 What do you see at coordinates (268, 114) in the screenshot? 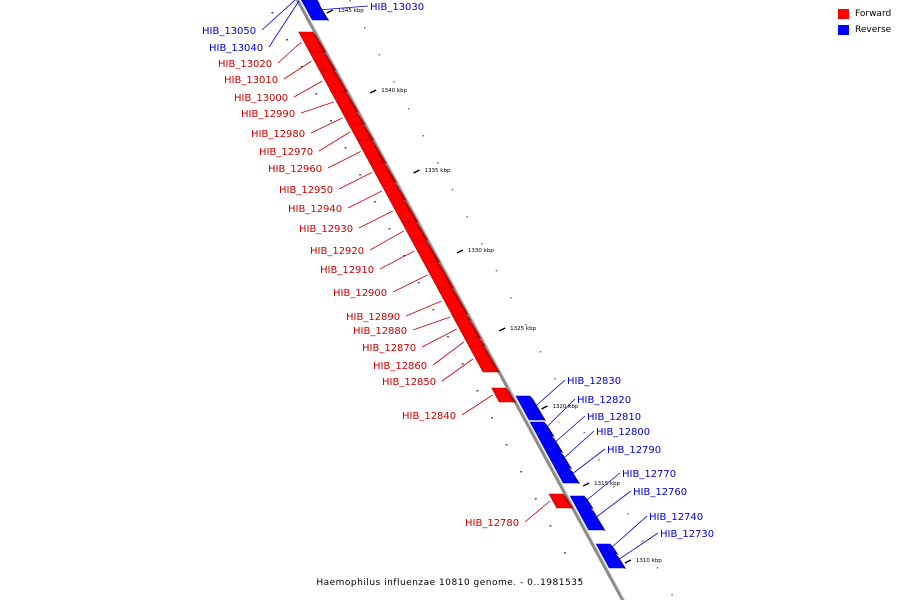
I see `gene-label: HIB_12990` at bounding box center [268, 114].